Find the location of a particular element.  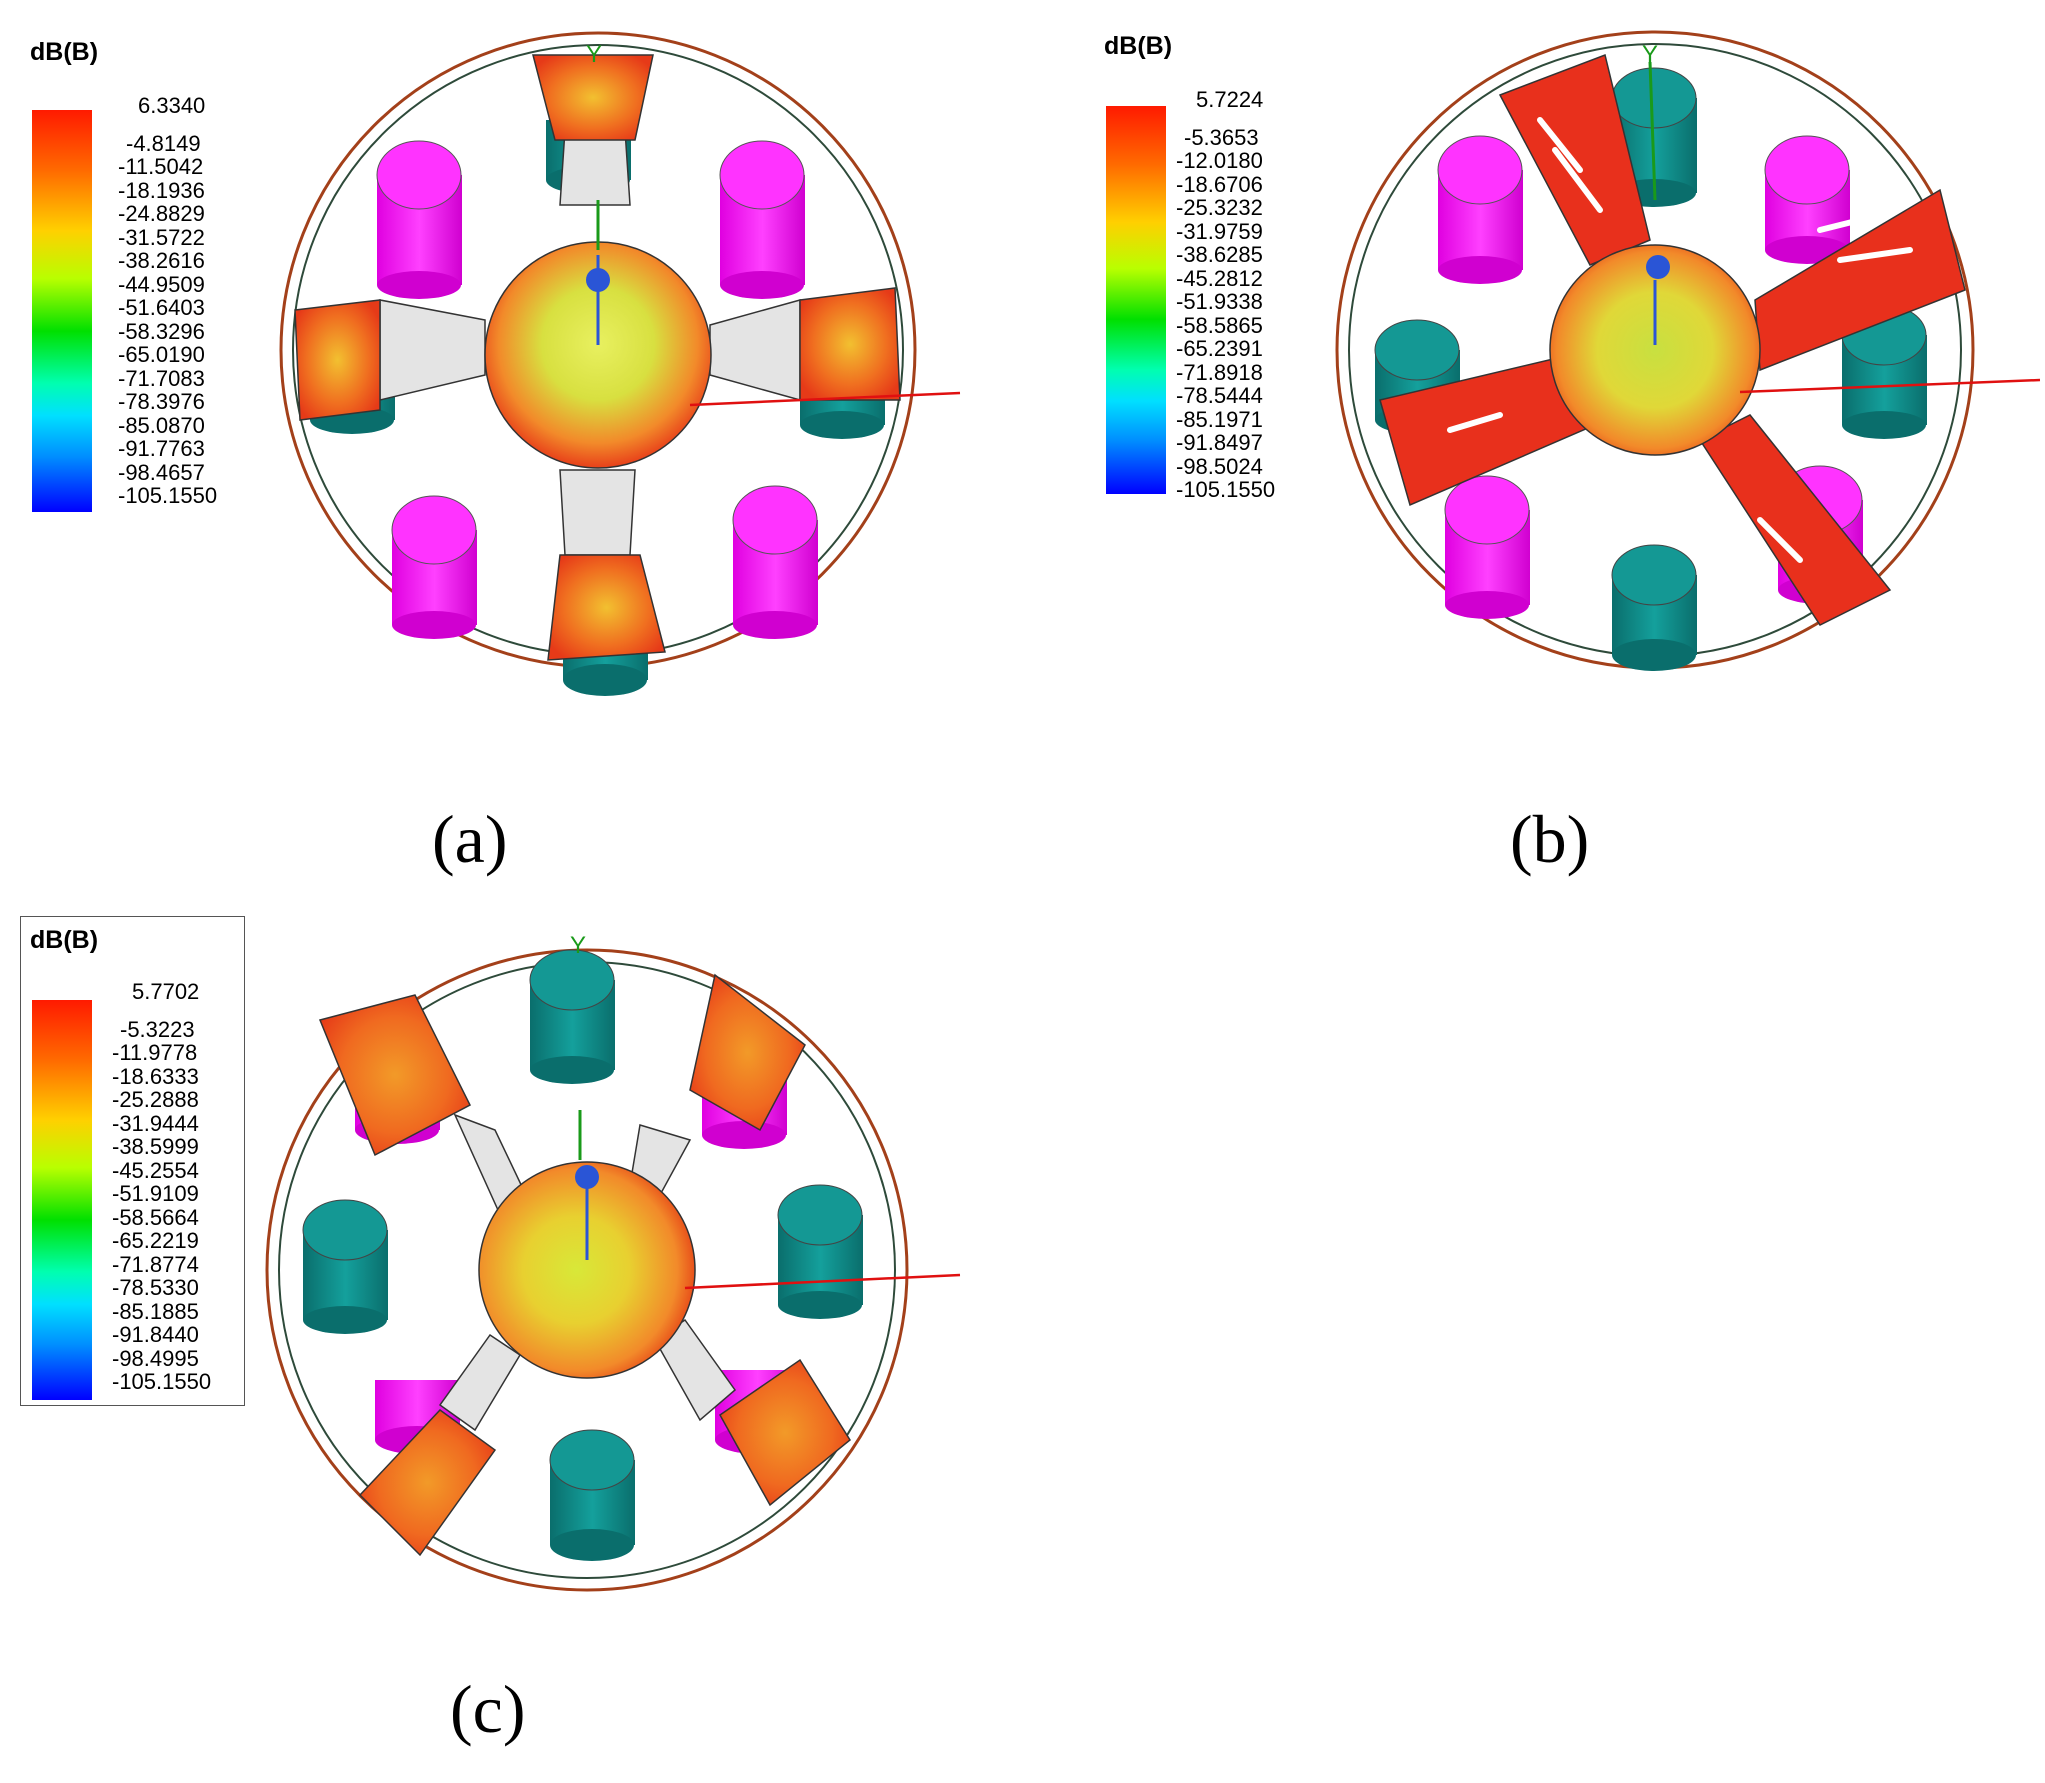

legend-frame is located at coordinates (132, 1161).